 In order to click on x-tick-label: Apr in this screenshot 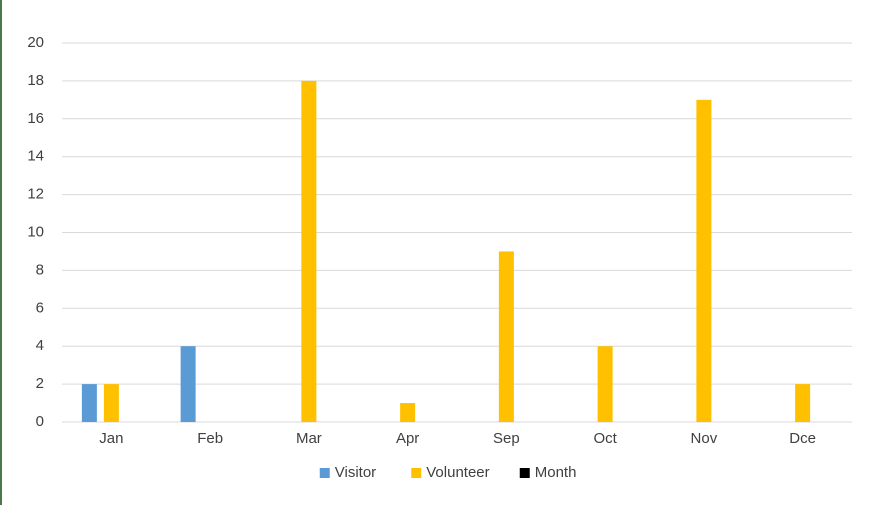, I will do `click(407, 438)`.